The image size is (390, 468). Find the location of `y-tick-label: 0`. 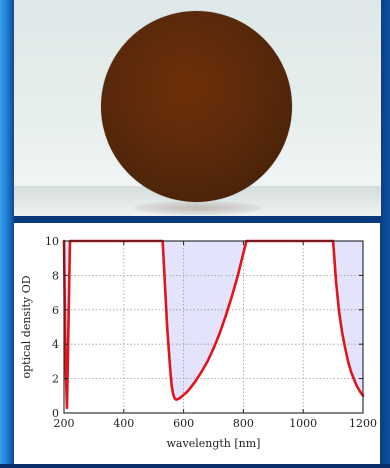

y-tick-label: 0 is located at coordinates (55, 413).